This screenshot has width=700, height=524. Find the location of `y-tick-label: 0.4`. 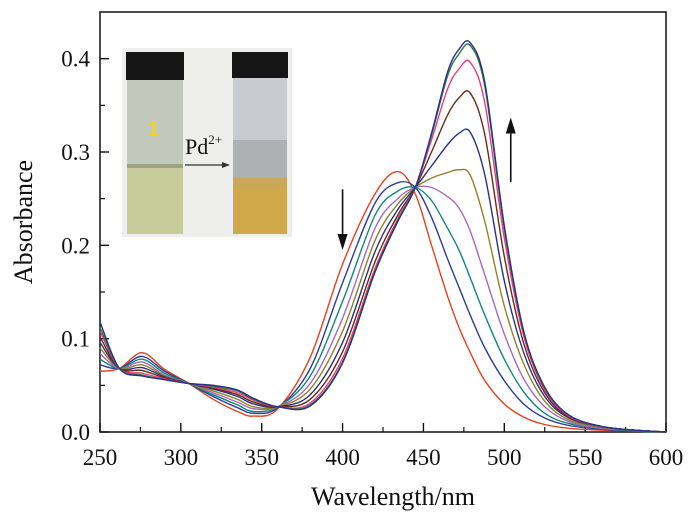

y-tick-label: 0.4 is located at coordinates (75, 59).